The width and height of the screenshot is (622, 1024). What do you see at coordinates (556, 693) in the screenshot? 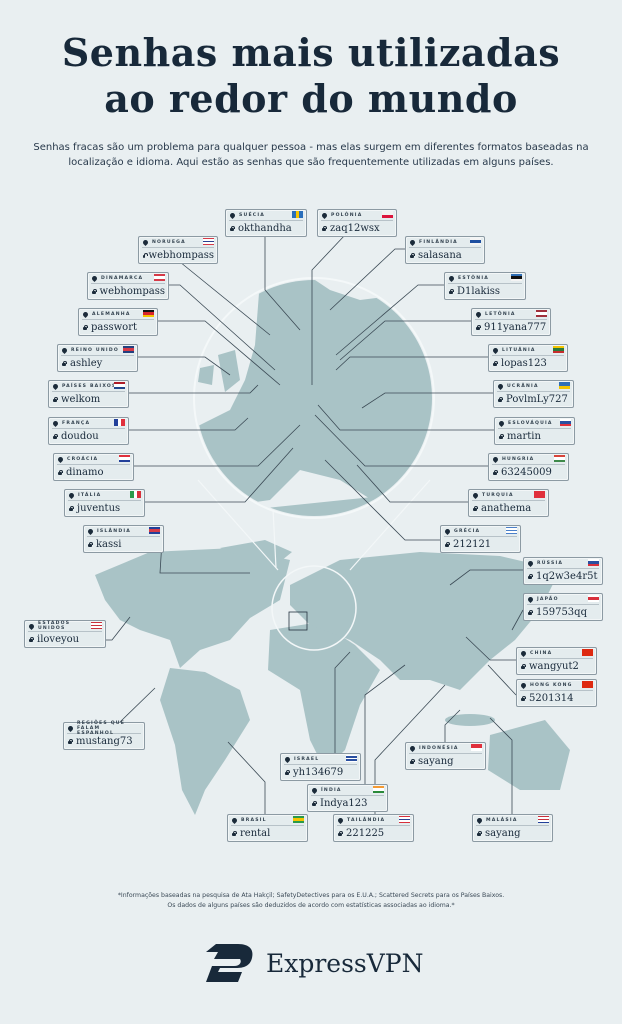
I see `password-card-hong-kong: Hong Kong 5201314` at bounding box center [556, 693].